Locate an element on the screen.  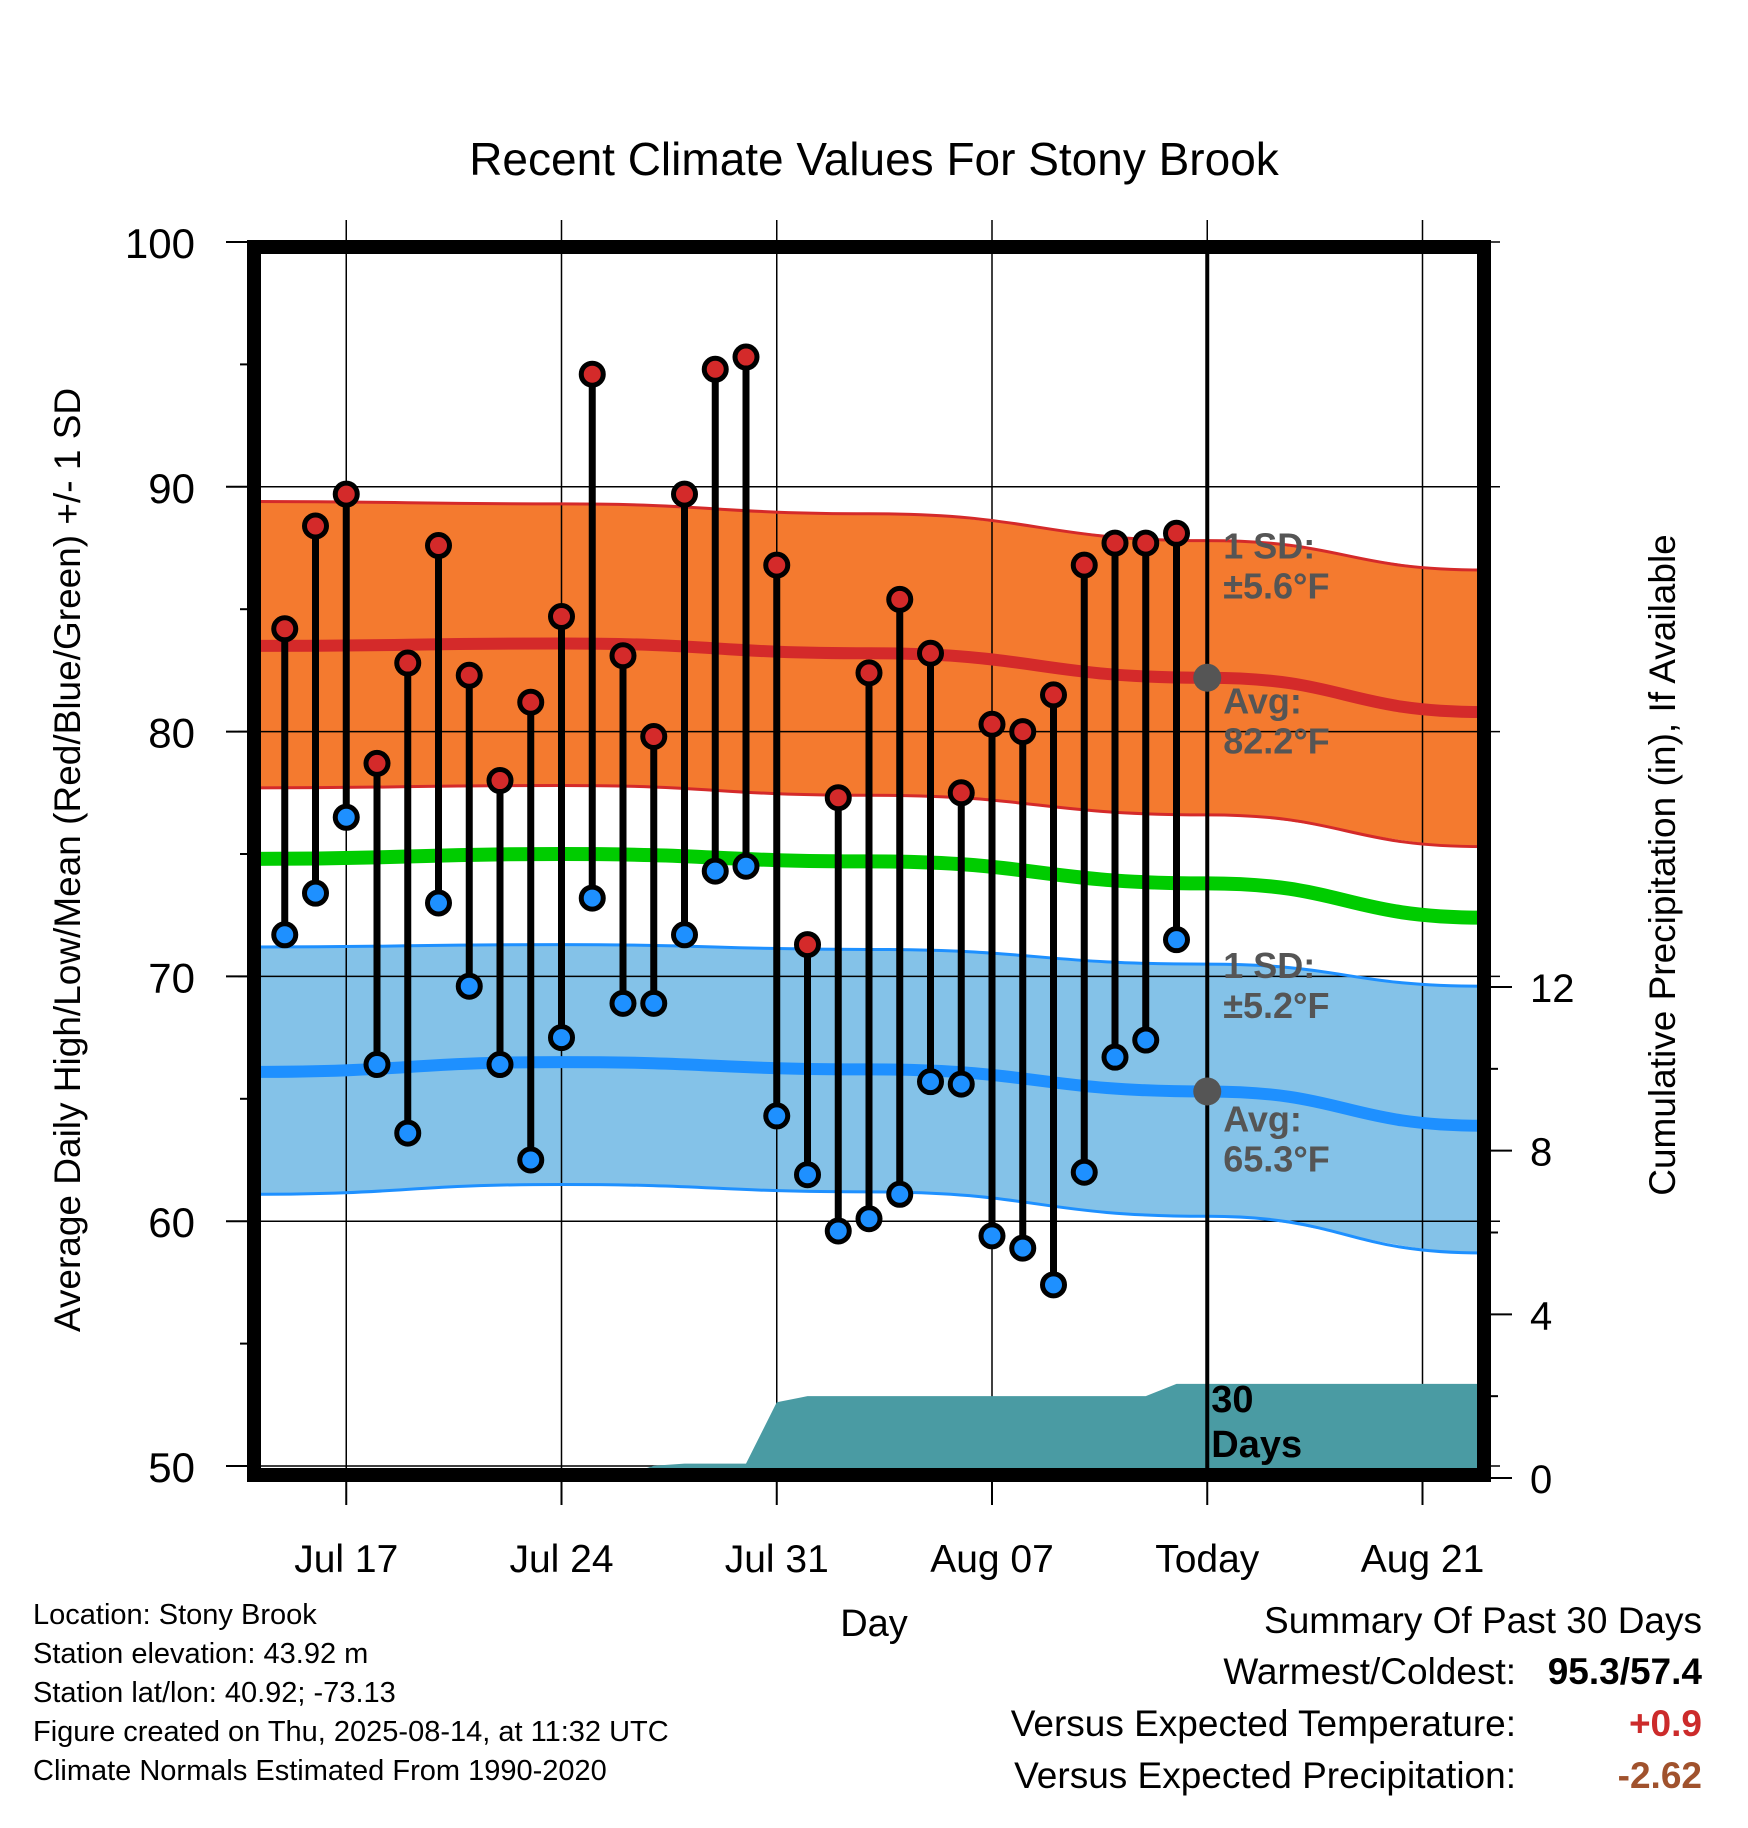
warm-cold-row: Warmest/Coldest: 95.3/57.4 is located at coordinates (1356, 1672).